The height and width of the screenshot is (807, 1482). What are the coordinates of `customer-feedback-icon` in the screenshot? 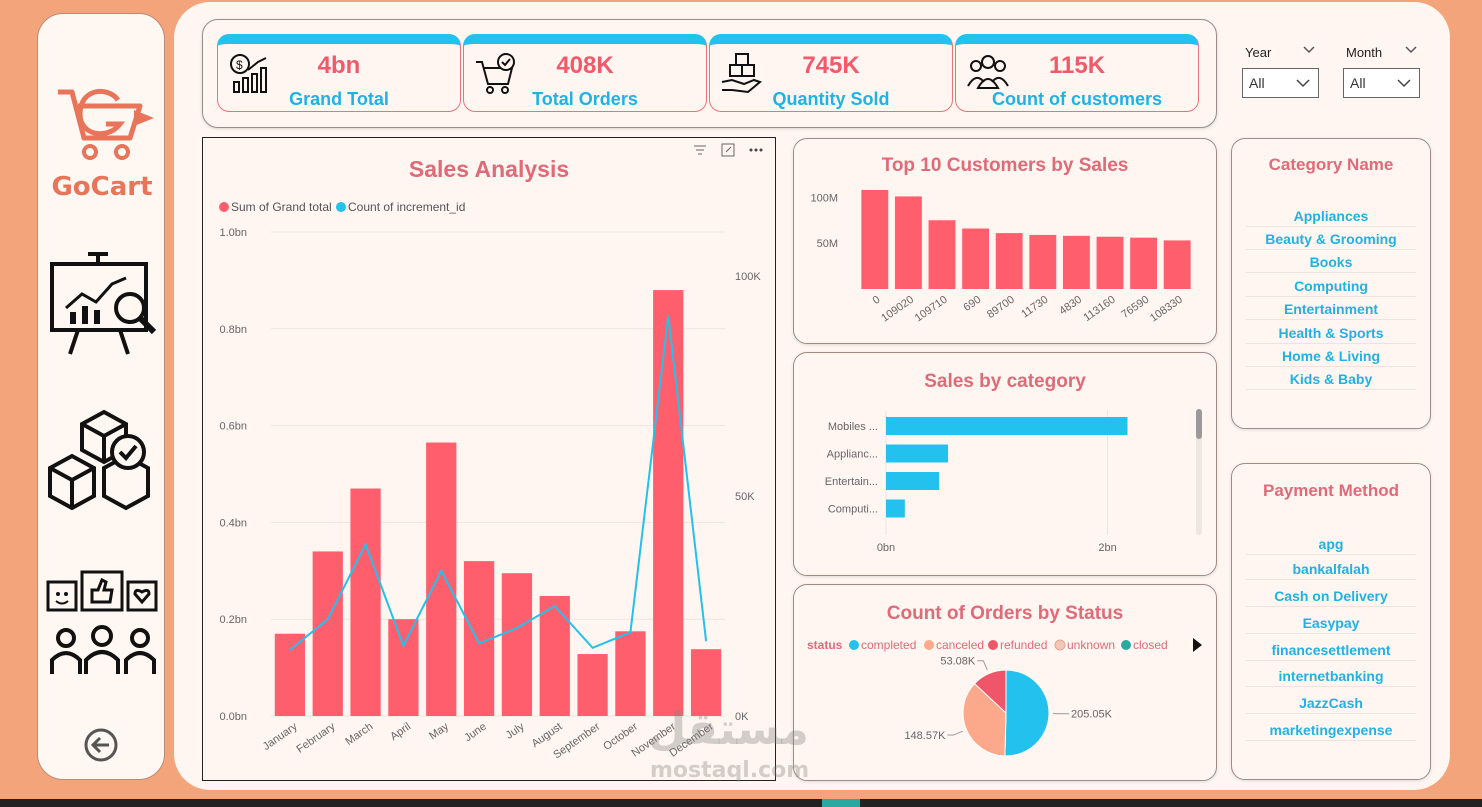 It's located at (104, 623).